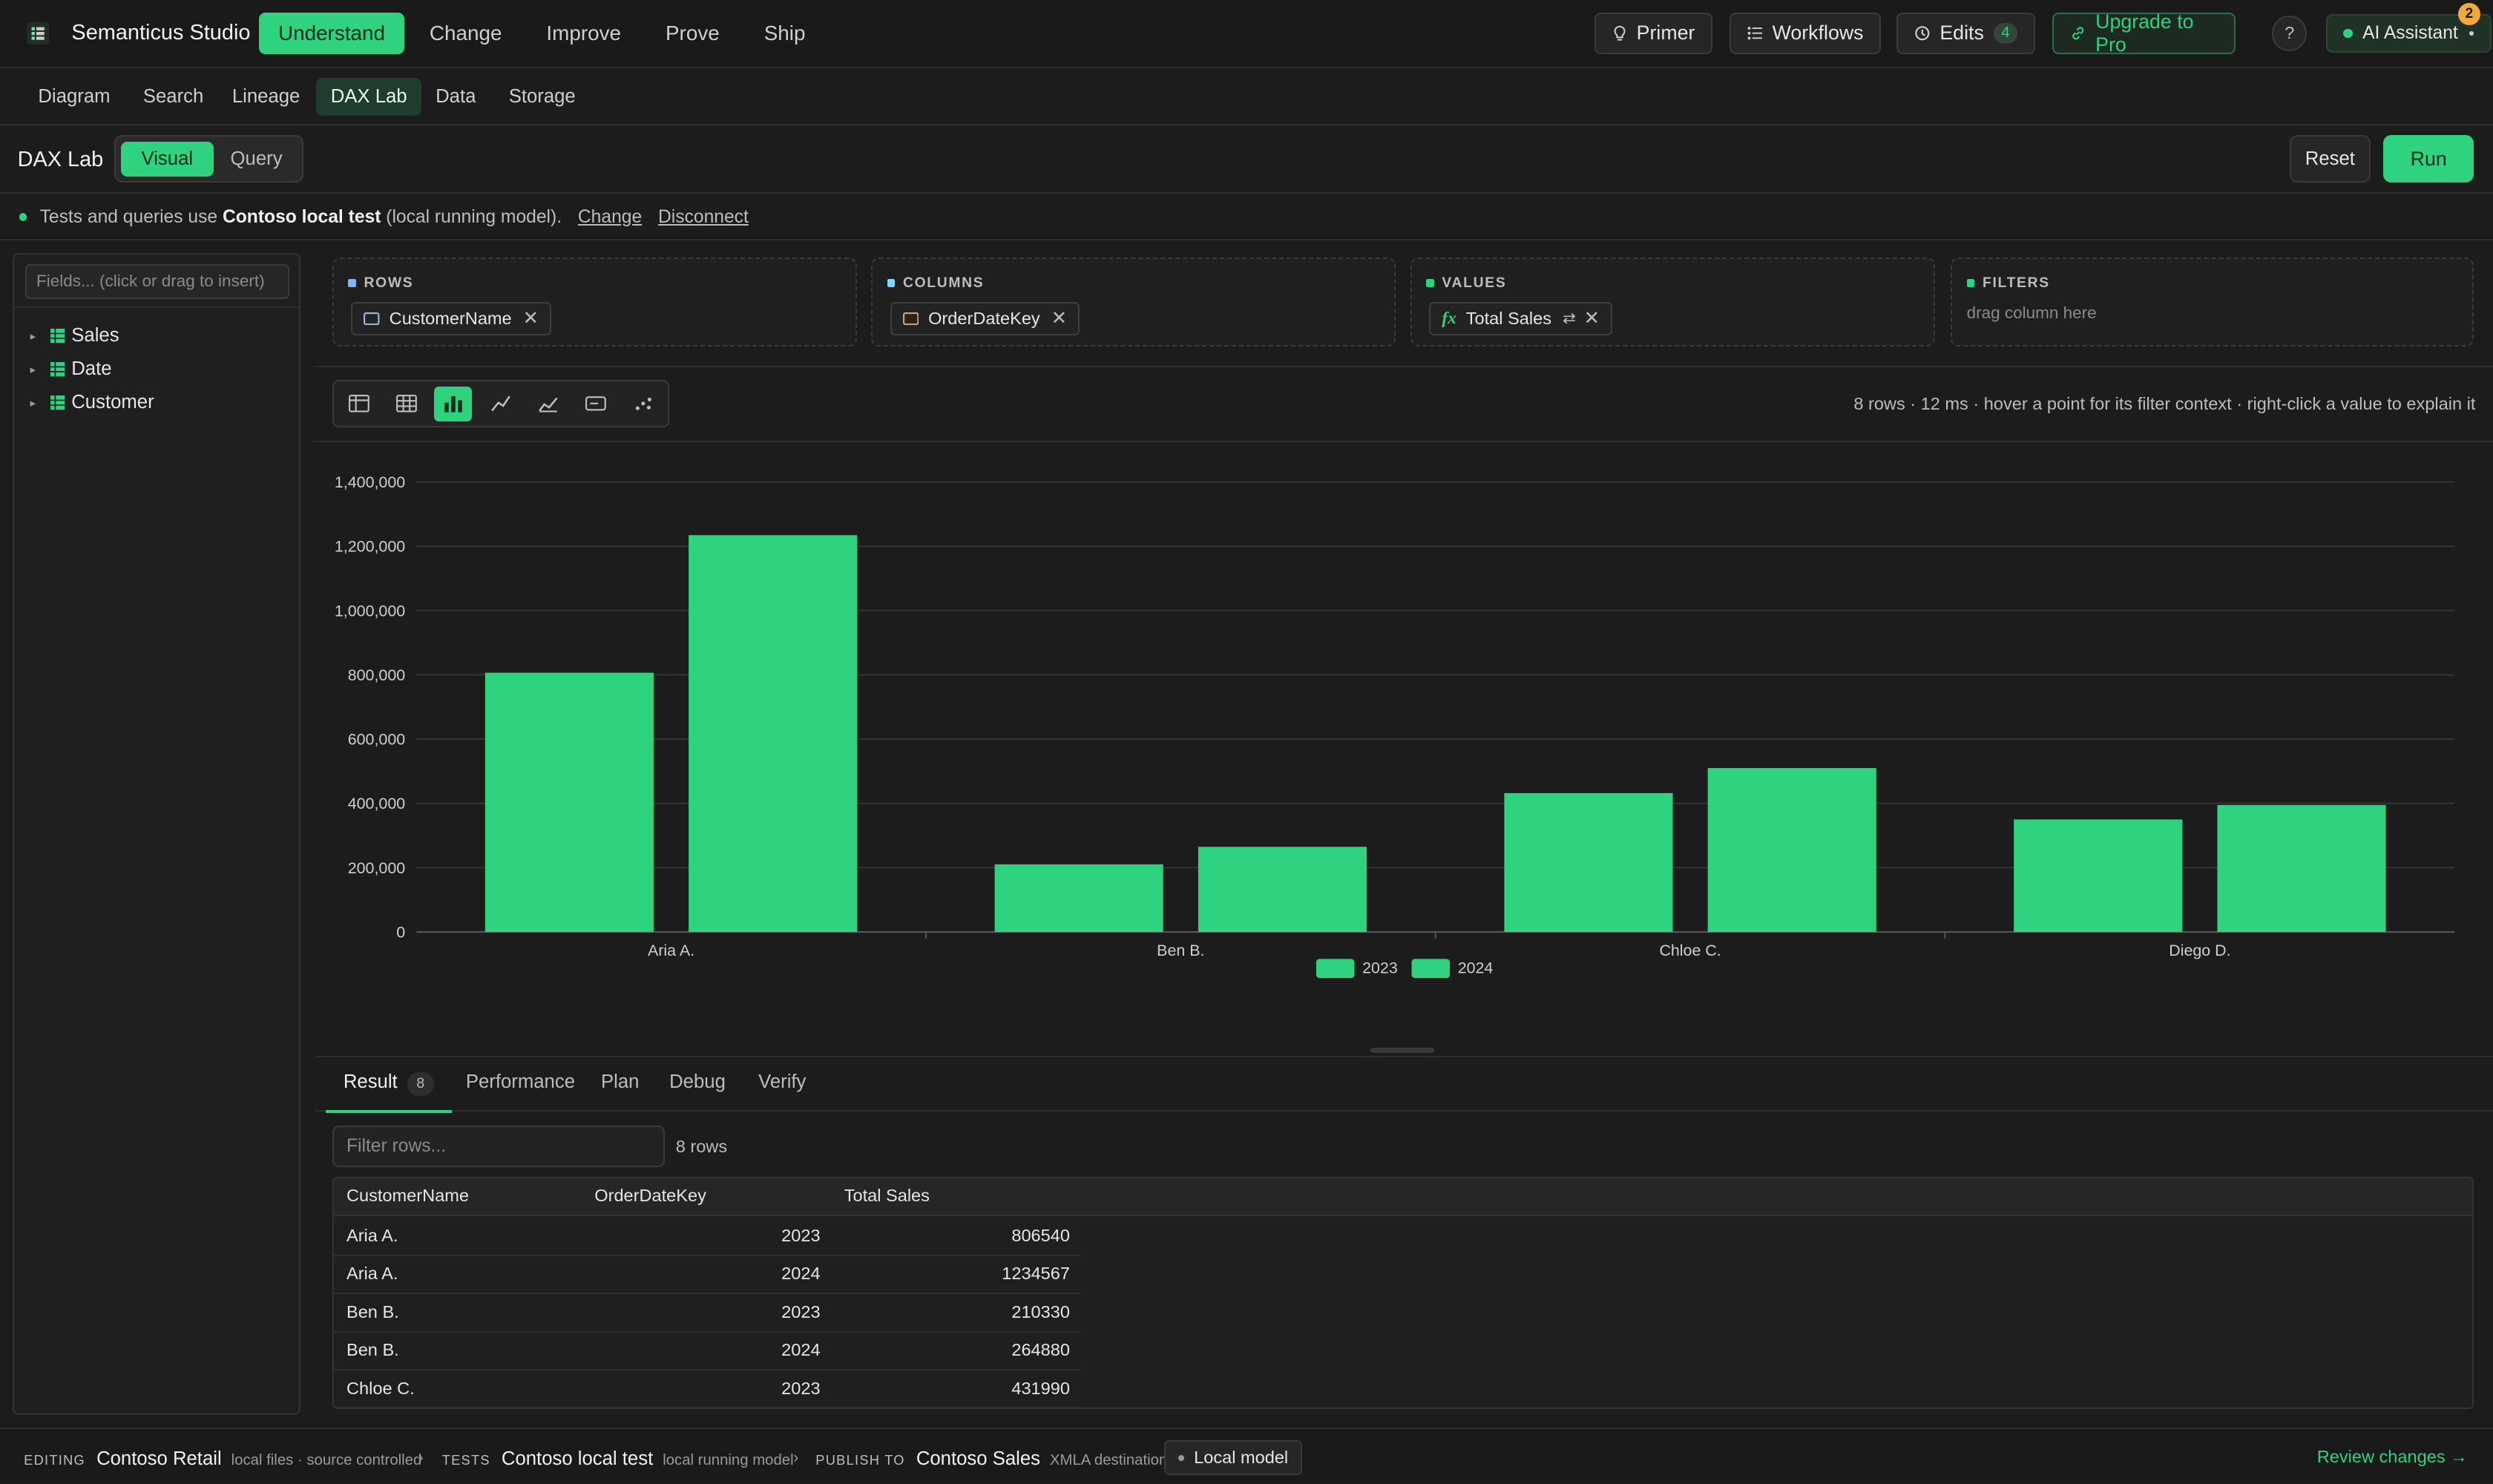  Describe the element at coordinates (584, 33) in the screenshot. I see `nav-improve: Improve` at that location.